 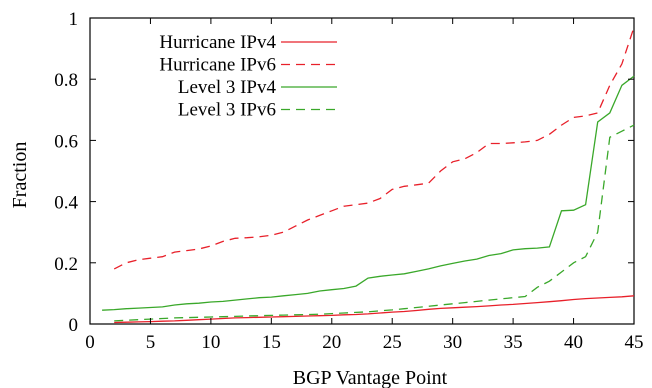 What do you see at coordinates (227, 110) in the screenshot?
I see `legend-label-3: Level 3 IPv6` at bounding box center [227, 110].